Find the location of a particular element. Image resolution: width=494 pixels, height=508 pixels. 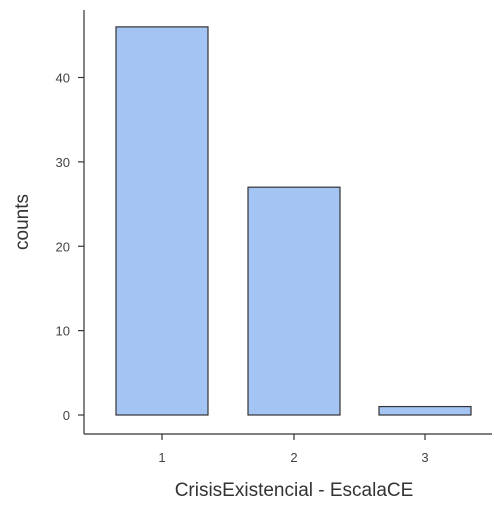

y-tick-label: 0 is located at coordinates (66, 415).